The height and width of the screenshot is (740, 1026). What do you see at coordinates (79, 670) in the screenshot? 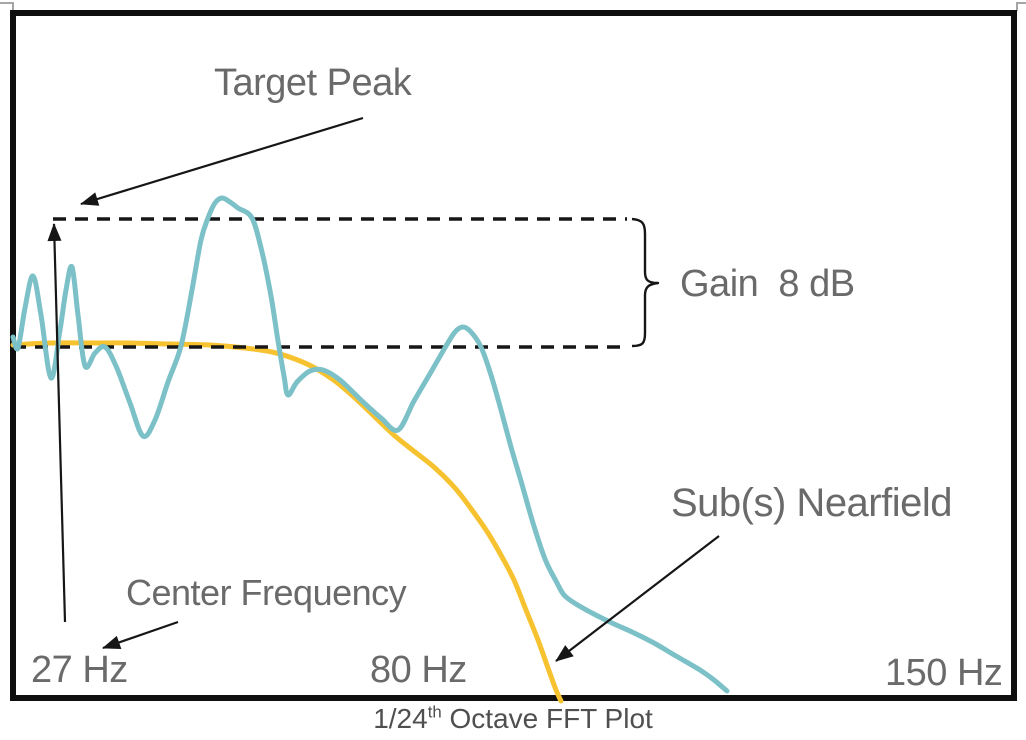
I see `x-tick-27hz: 27 Hz` at bounding box center [79, 670].